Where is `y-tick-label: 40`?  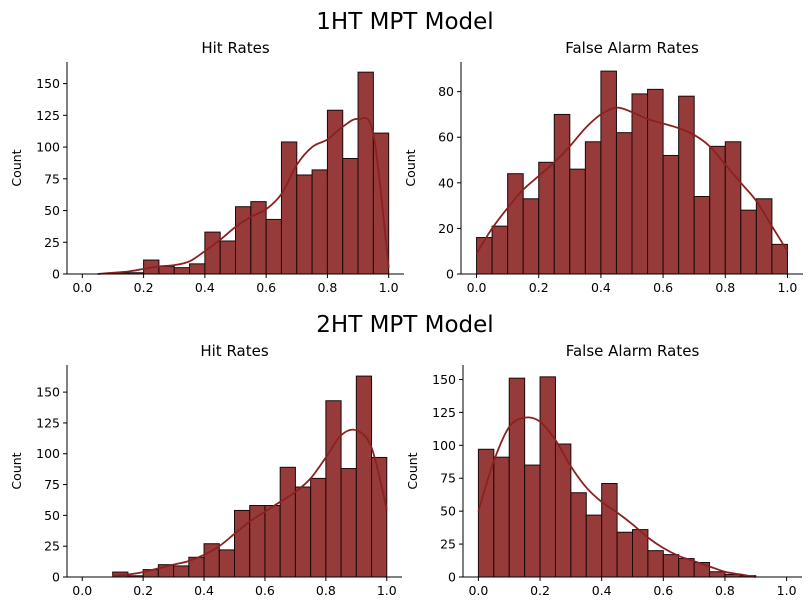 y-tick-label: 40 is located at coordinates (446, 182).